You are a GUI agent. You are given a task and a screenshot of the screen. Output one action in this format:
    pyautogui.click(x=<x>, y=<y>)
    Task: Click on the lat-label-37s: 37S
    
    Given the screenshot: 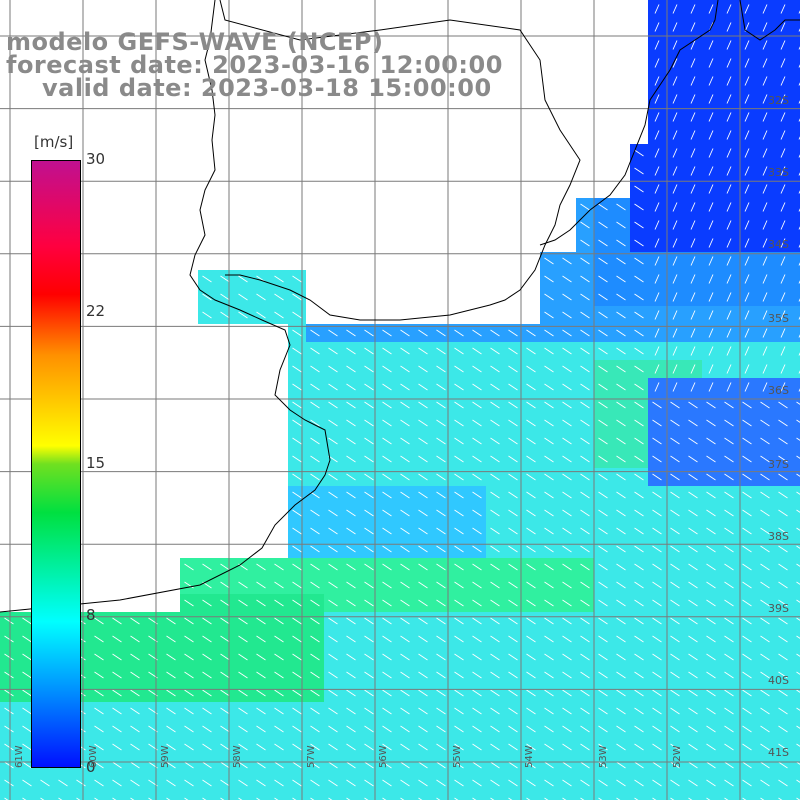 What is the action you would take?
    pyautogui.click(x=778, y=464)
    